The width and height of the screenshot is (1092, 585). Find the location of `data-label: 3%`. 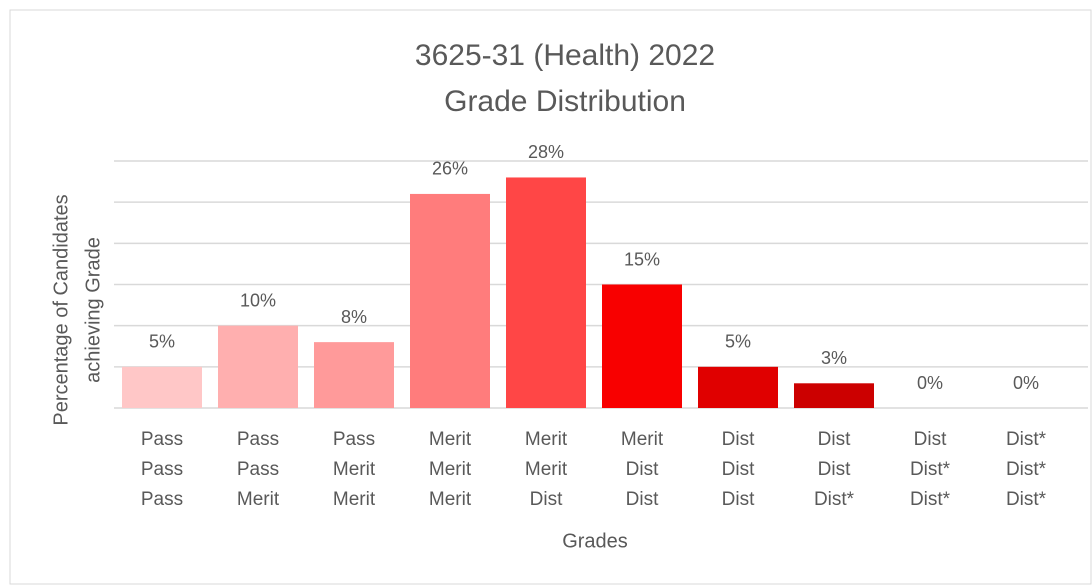

data-label: 3% is located at coordinates (834, 358).